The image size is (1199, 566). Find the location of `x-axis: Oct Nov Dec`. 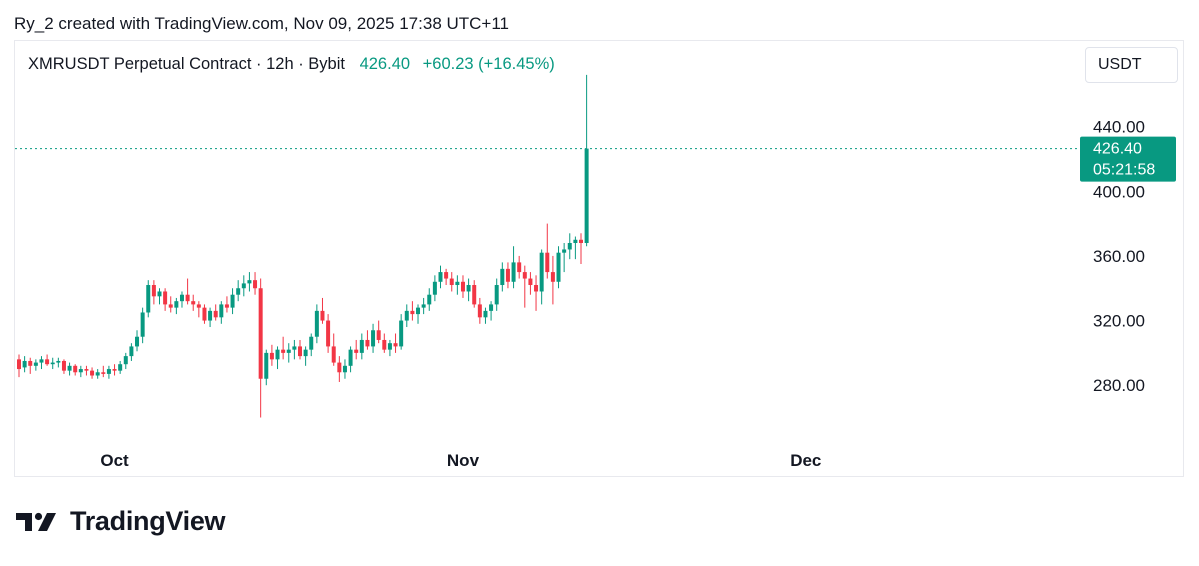

x-axis: Oct Nov Dec is located at coordinates (460, 460).